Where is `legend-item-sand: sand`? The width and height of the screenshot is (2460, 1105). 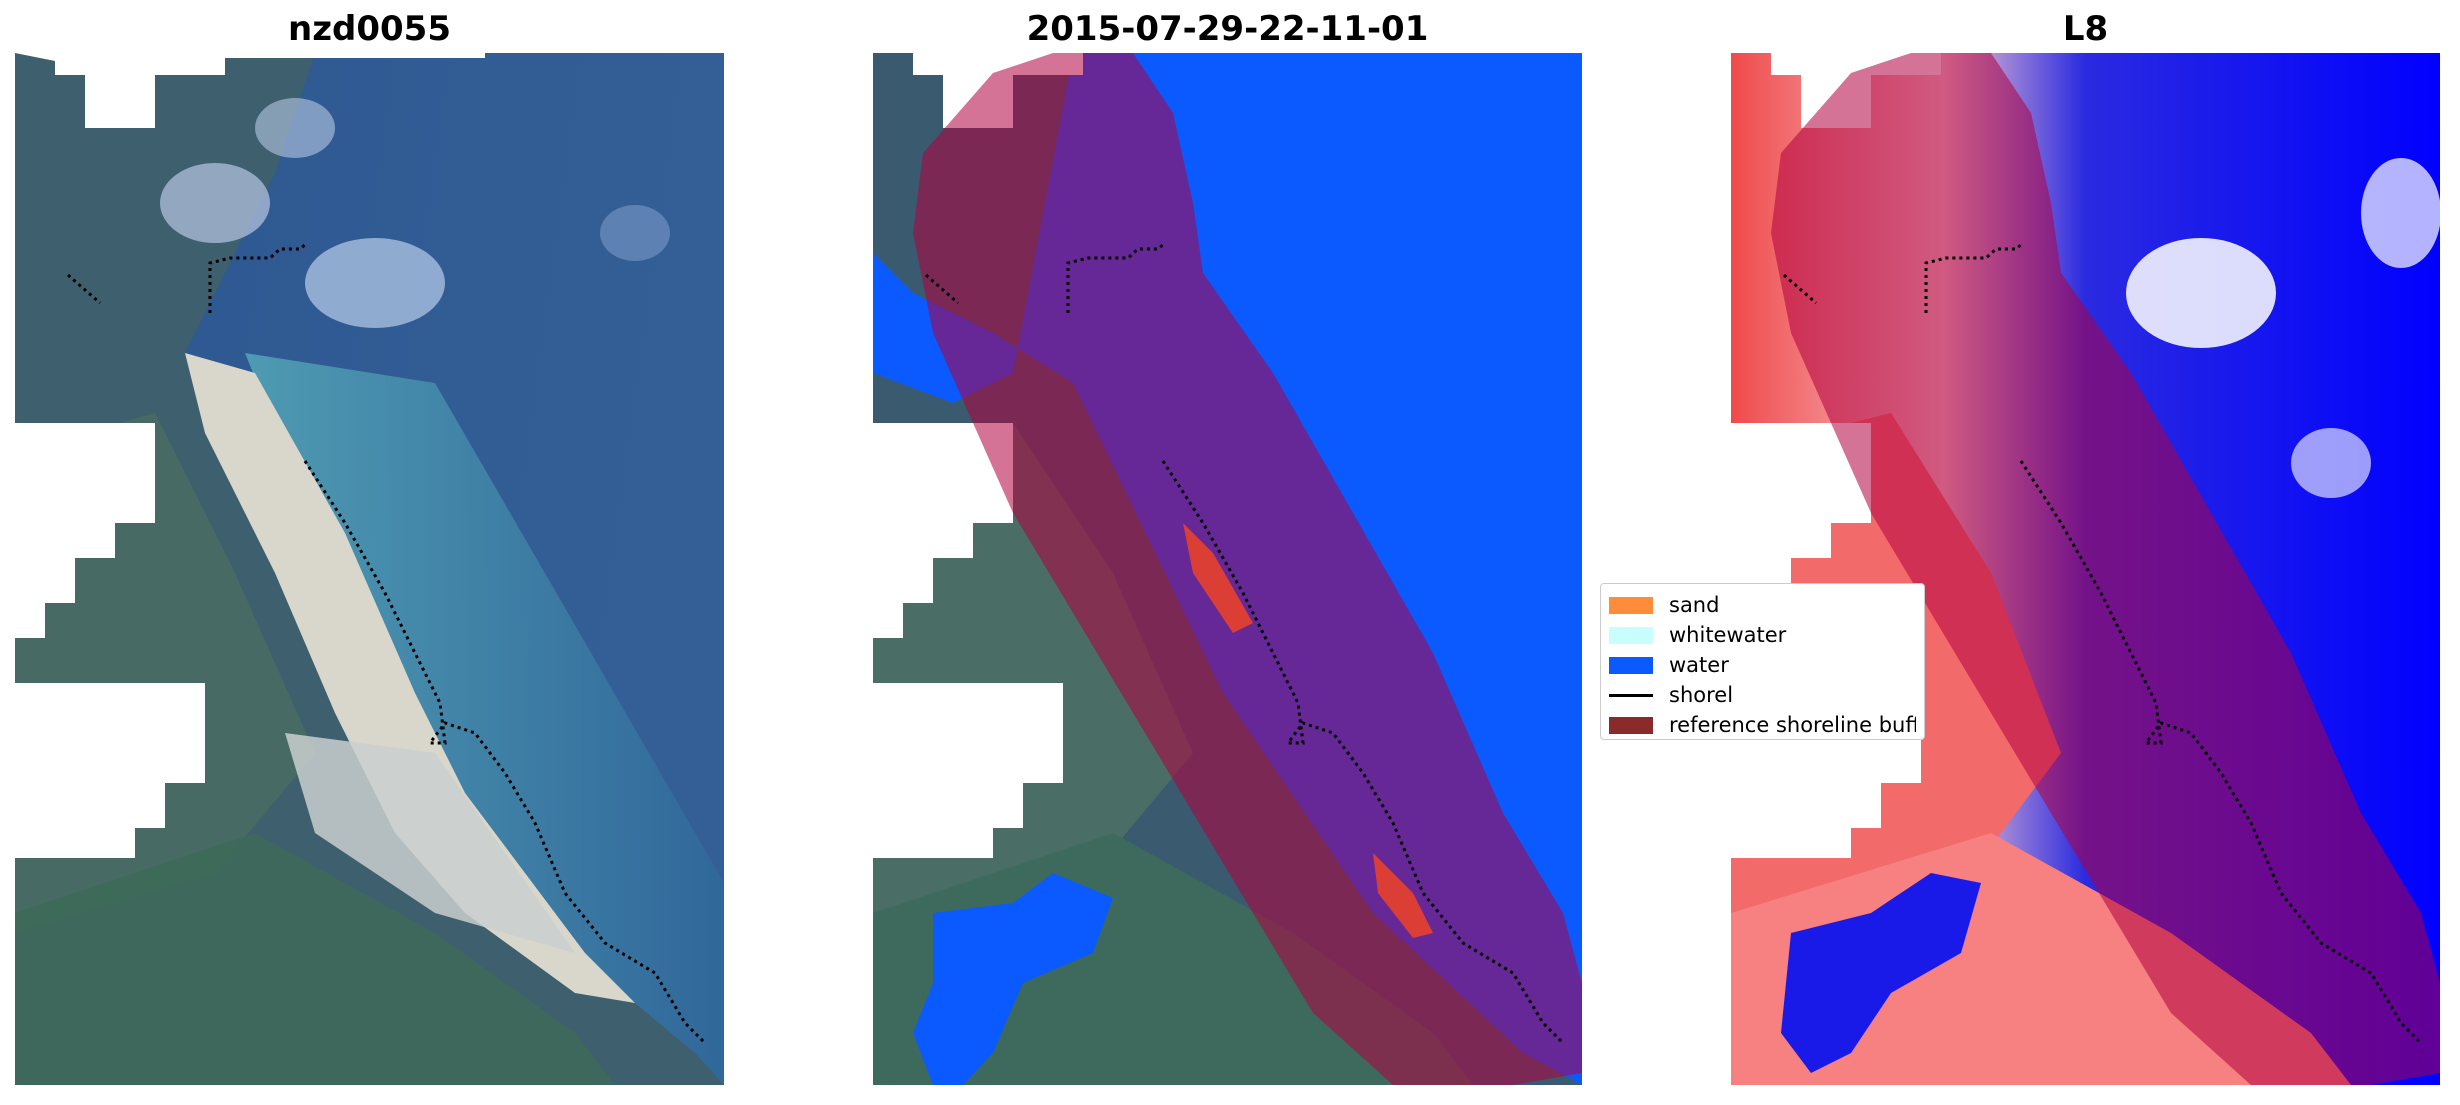 legend-item-sand: sand is located at coordinates (1762, 605).